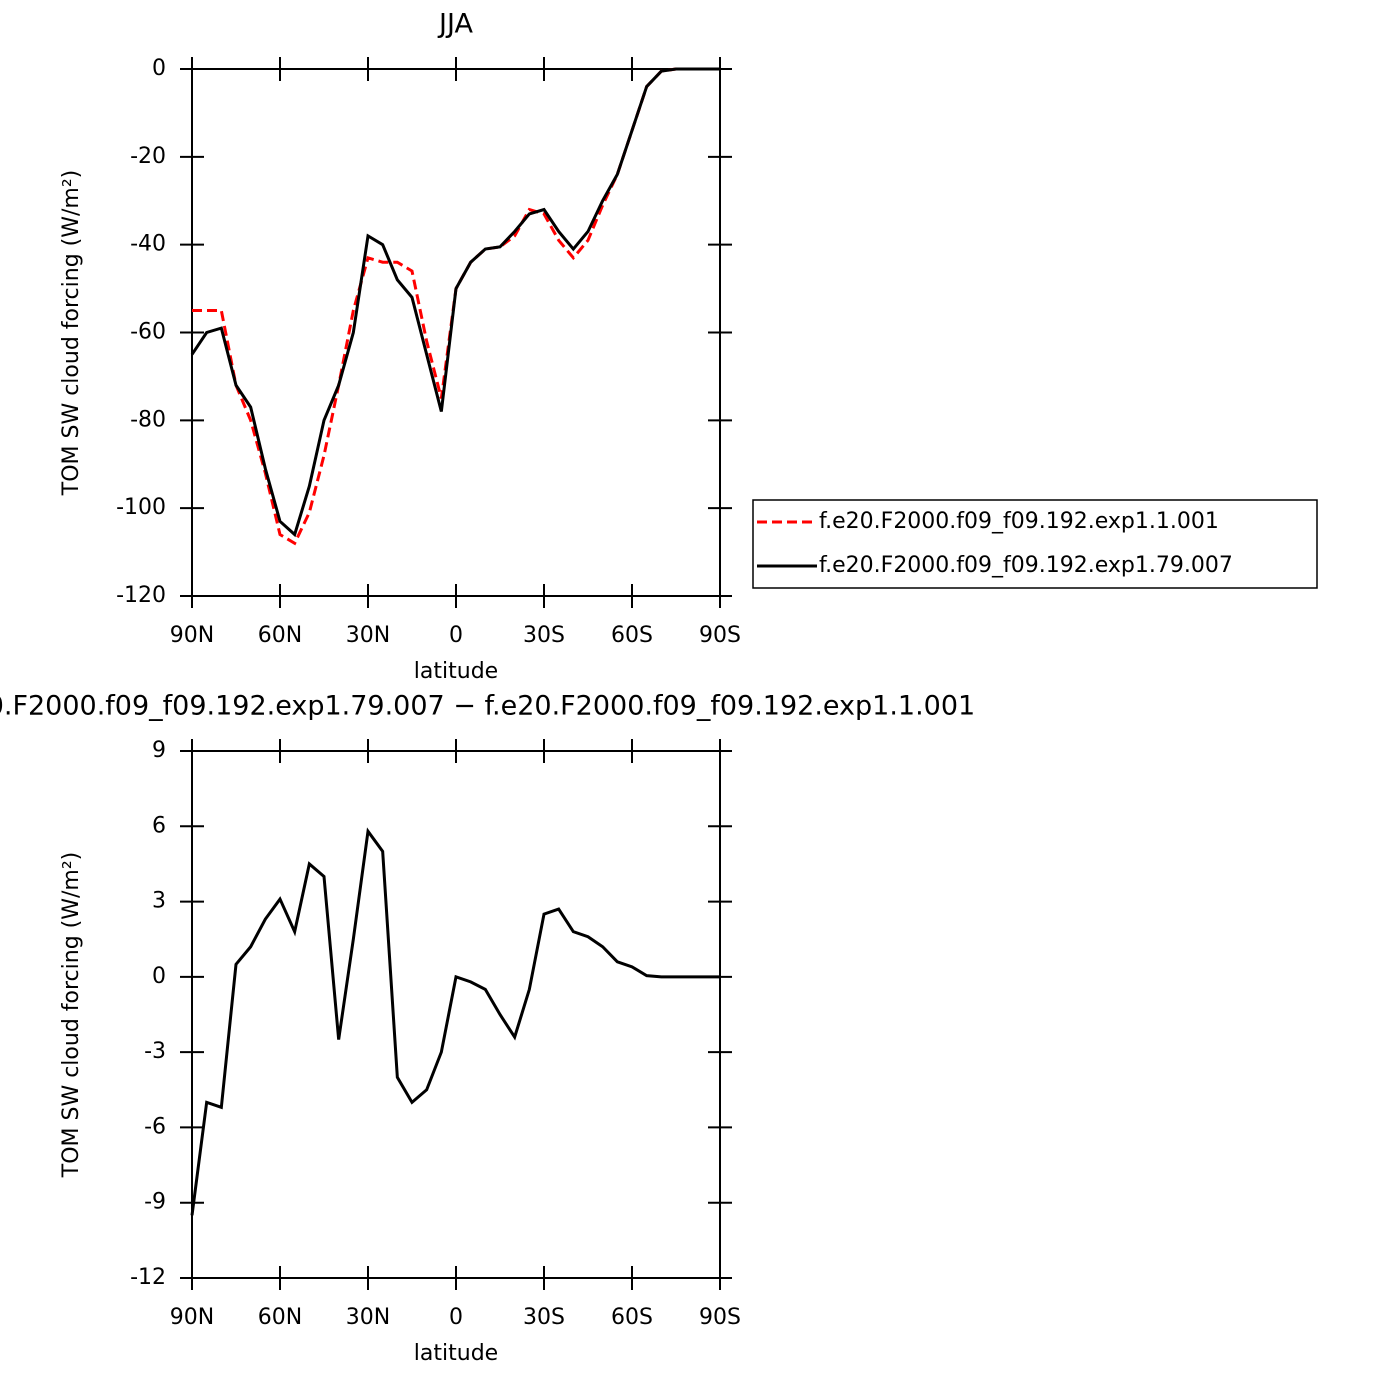 This screenshot has width=1374, height=1374. Describe the element at coordinates (155, 1051) in the screenshot. I see `y-tick-label: -3` at that location.